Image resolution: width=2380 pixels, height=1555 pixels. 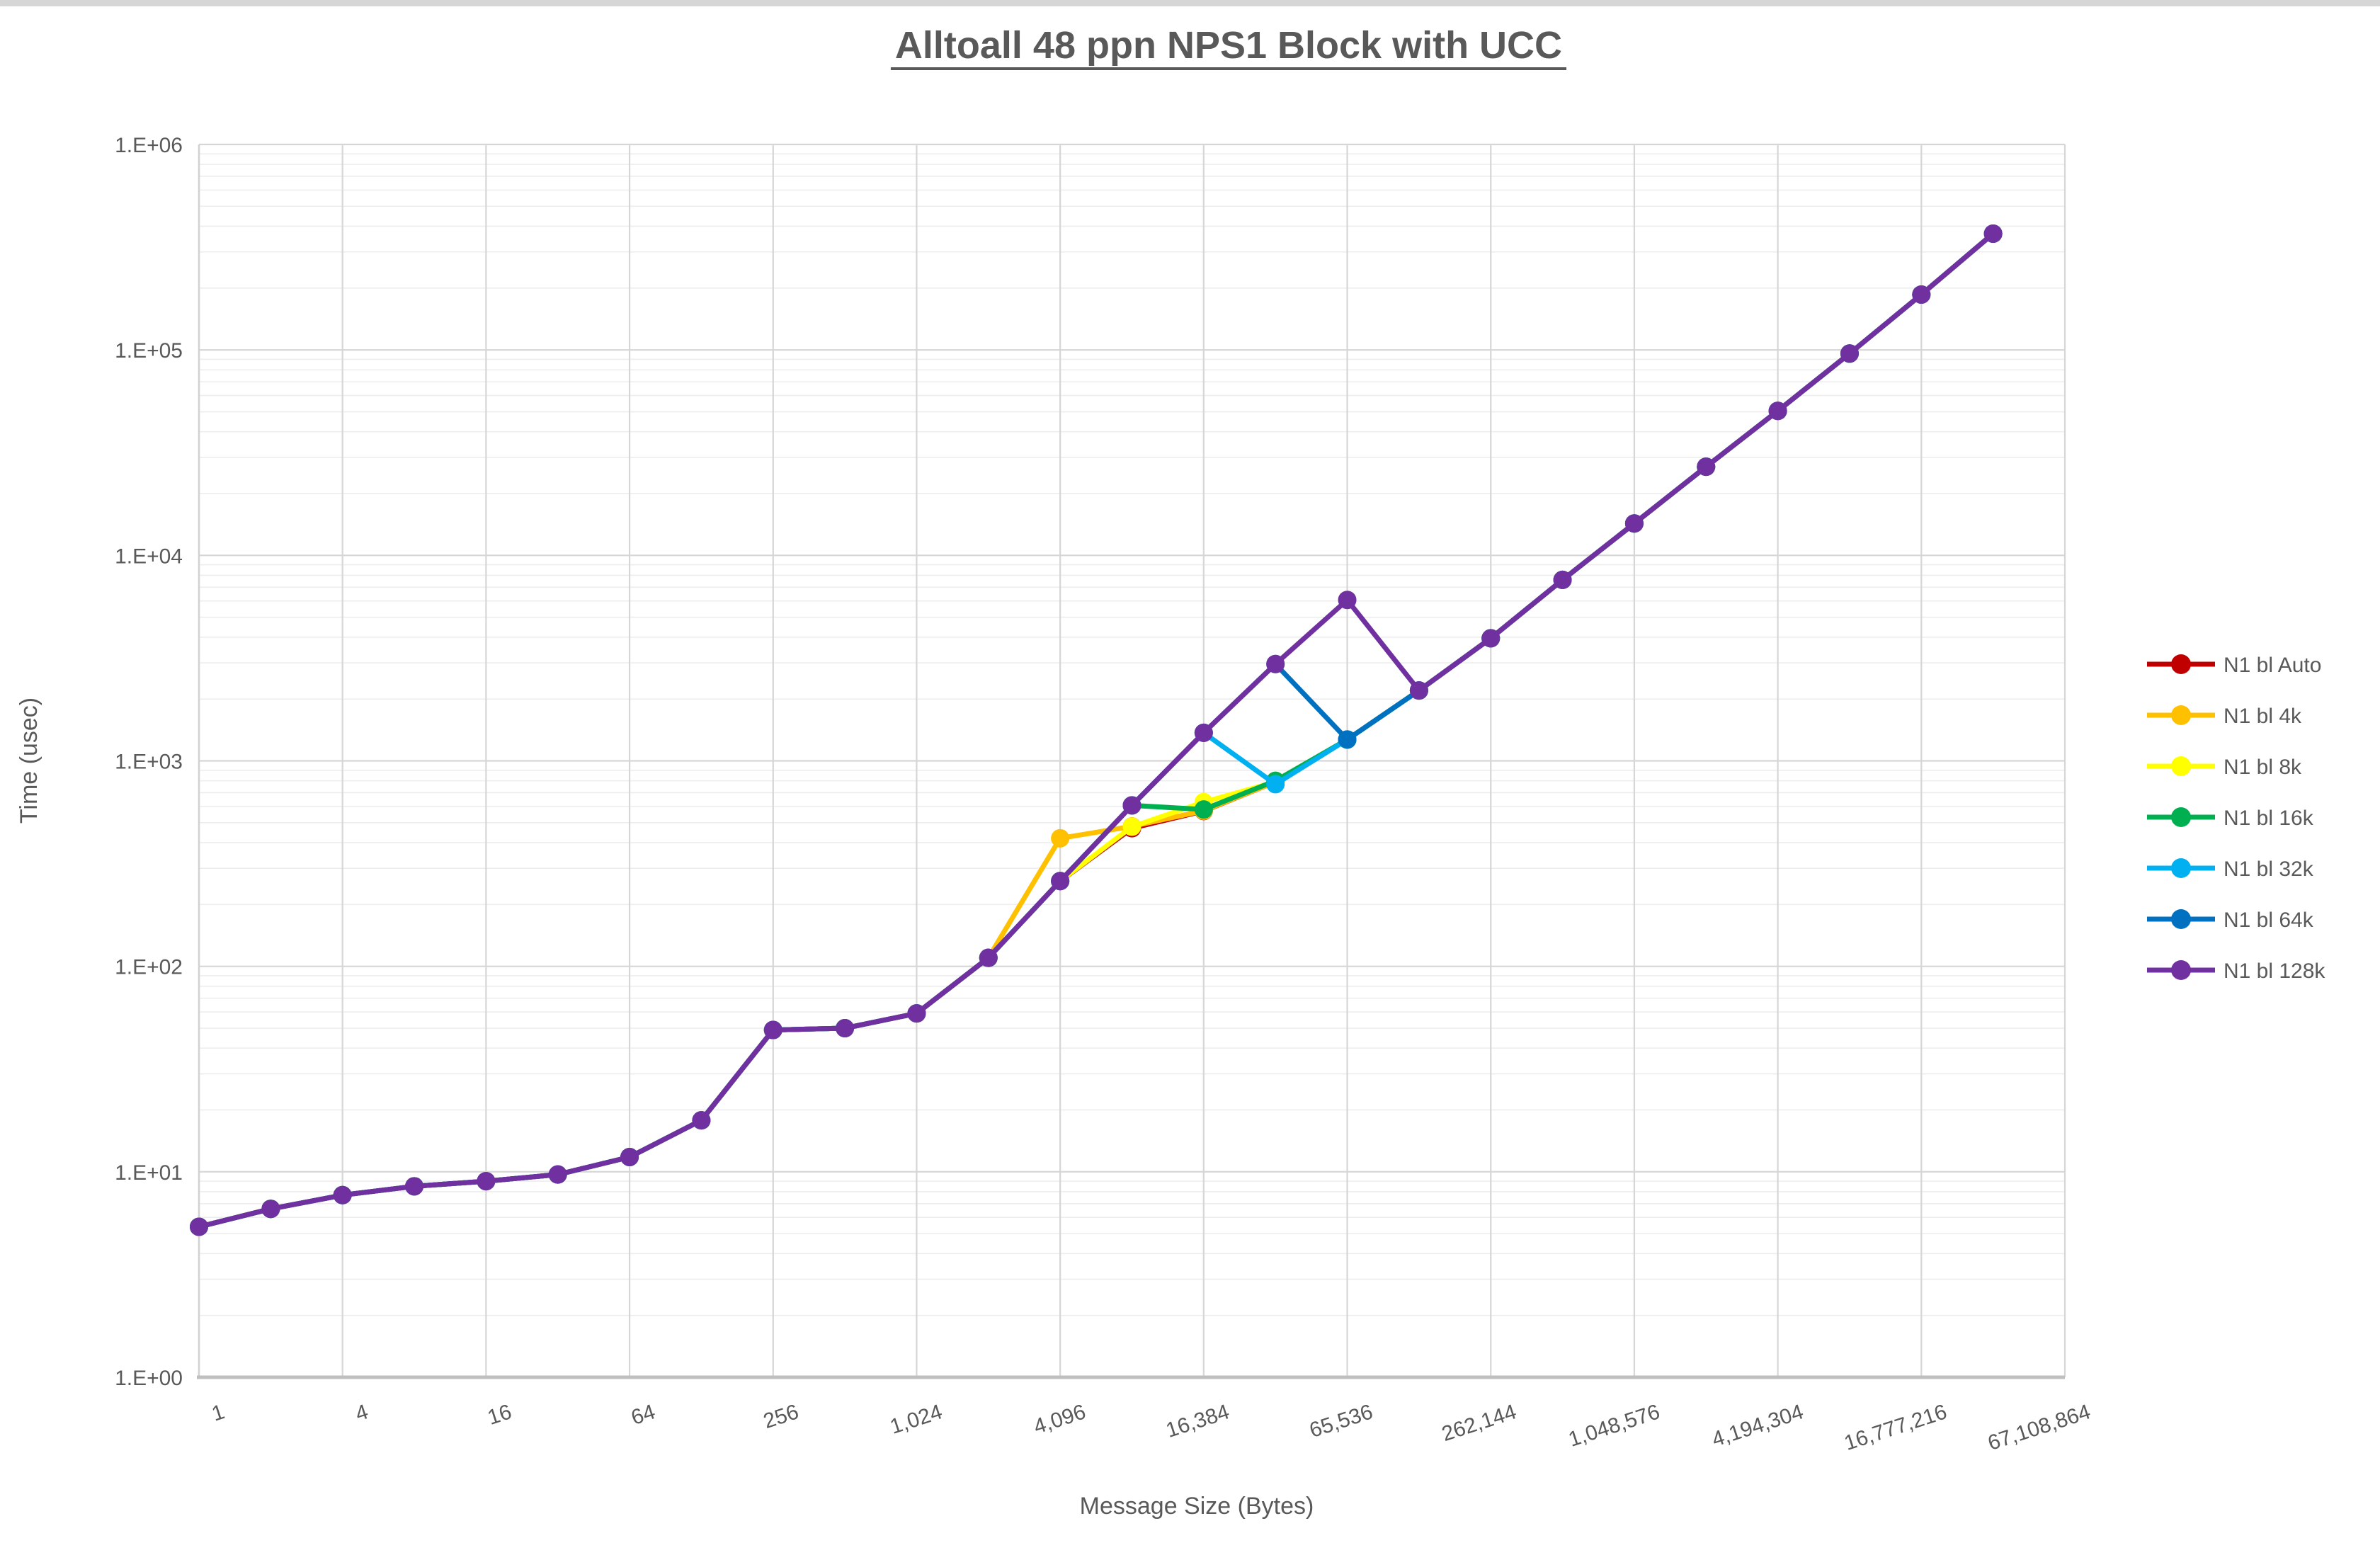 I want to click on legend-item-N1-bl-8k: N1 bl 8k, so click(x=2224, y=768).